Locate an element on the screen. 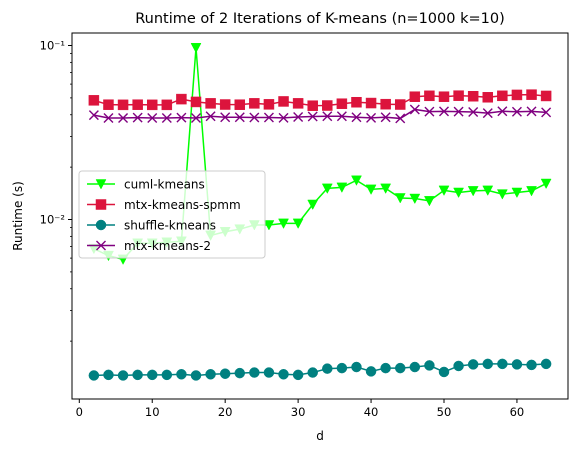 This screenshot has height=457, width=578. x-tick-label: 0 is located at coordinates (79, 412).